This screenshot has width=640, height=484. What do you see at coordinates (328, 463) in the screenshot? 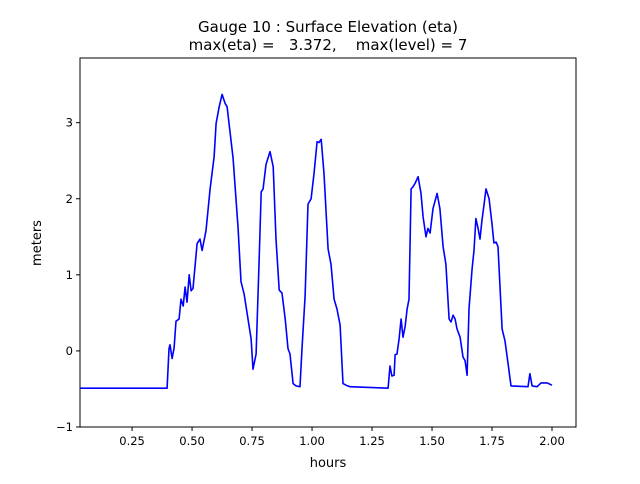
I see `x-axis-label: hours` at bounding box center [328, 463].